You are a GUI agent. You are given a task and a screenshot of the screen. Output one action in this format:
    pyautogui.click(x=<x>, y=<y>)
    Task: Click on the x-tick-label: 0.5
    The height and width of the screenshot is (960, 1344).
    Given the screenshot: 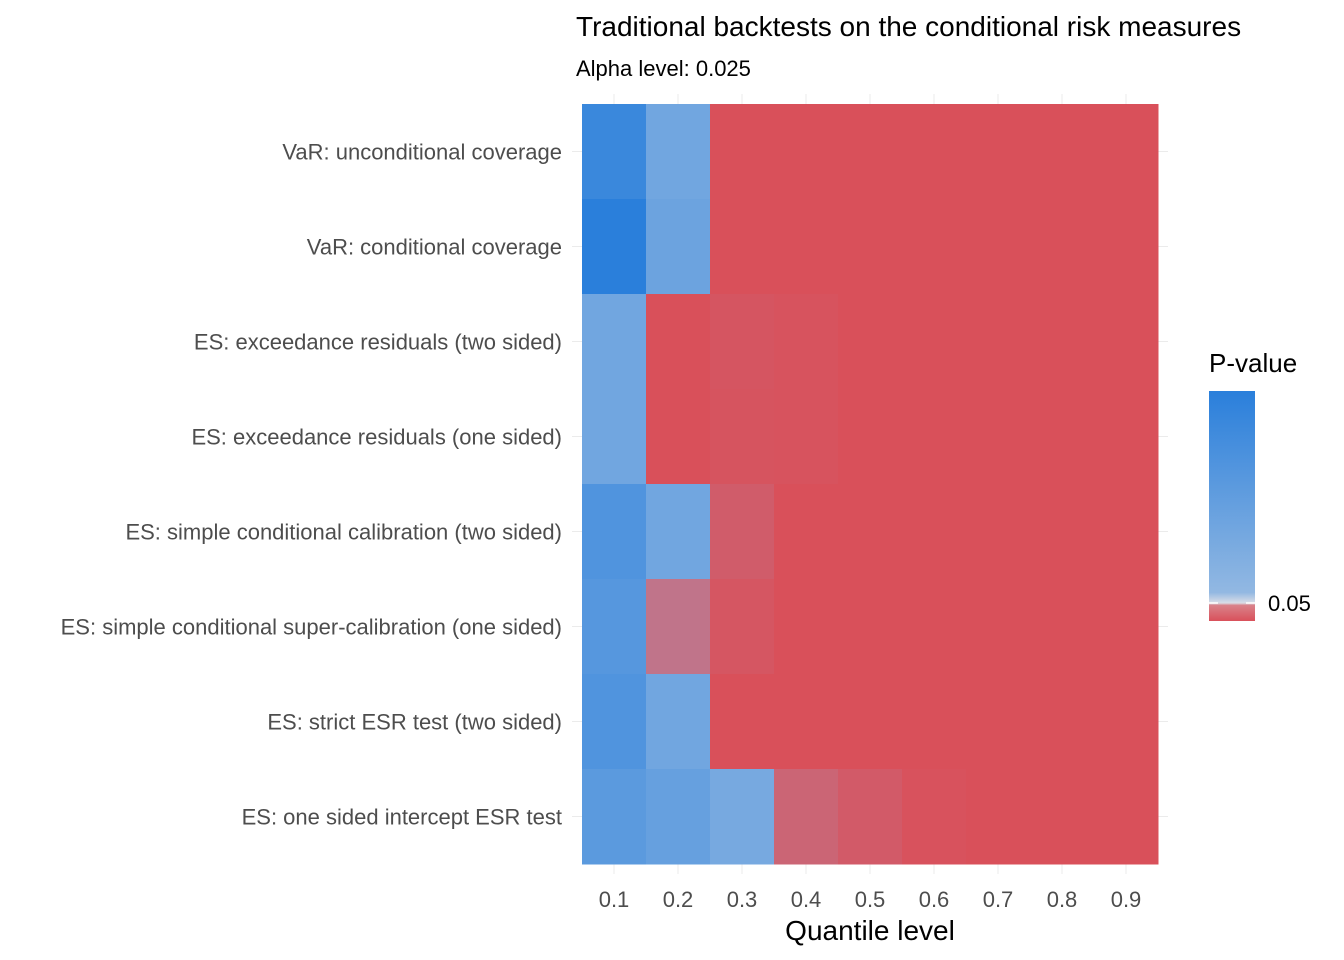 What is the action you would take?
    pyautogui.click(x=870, y=899)
    